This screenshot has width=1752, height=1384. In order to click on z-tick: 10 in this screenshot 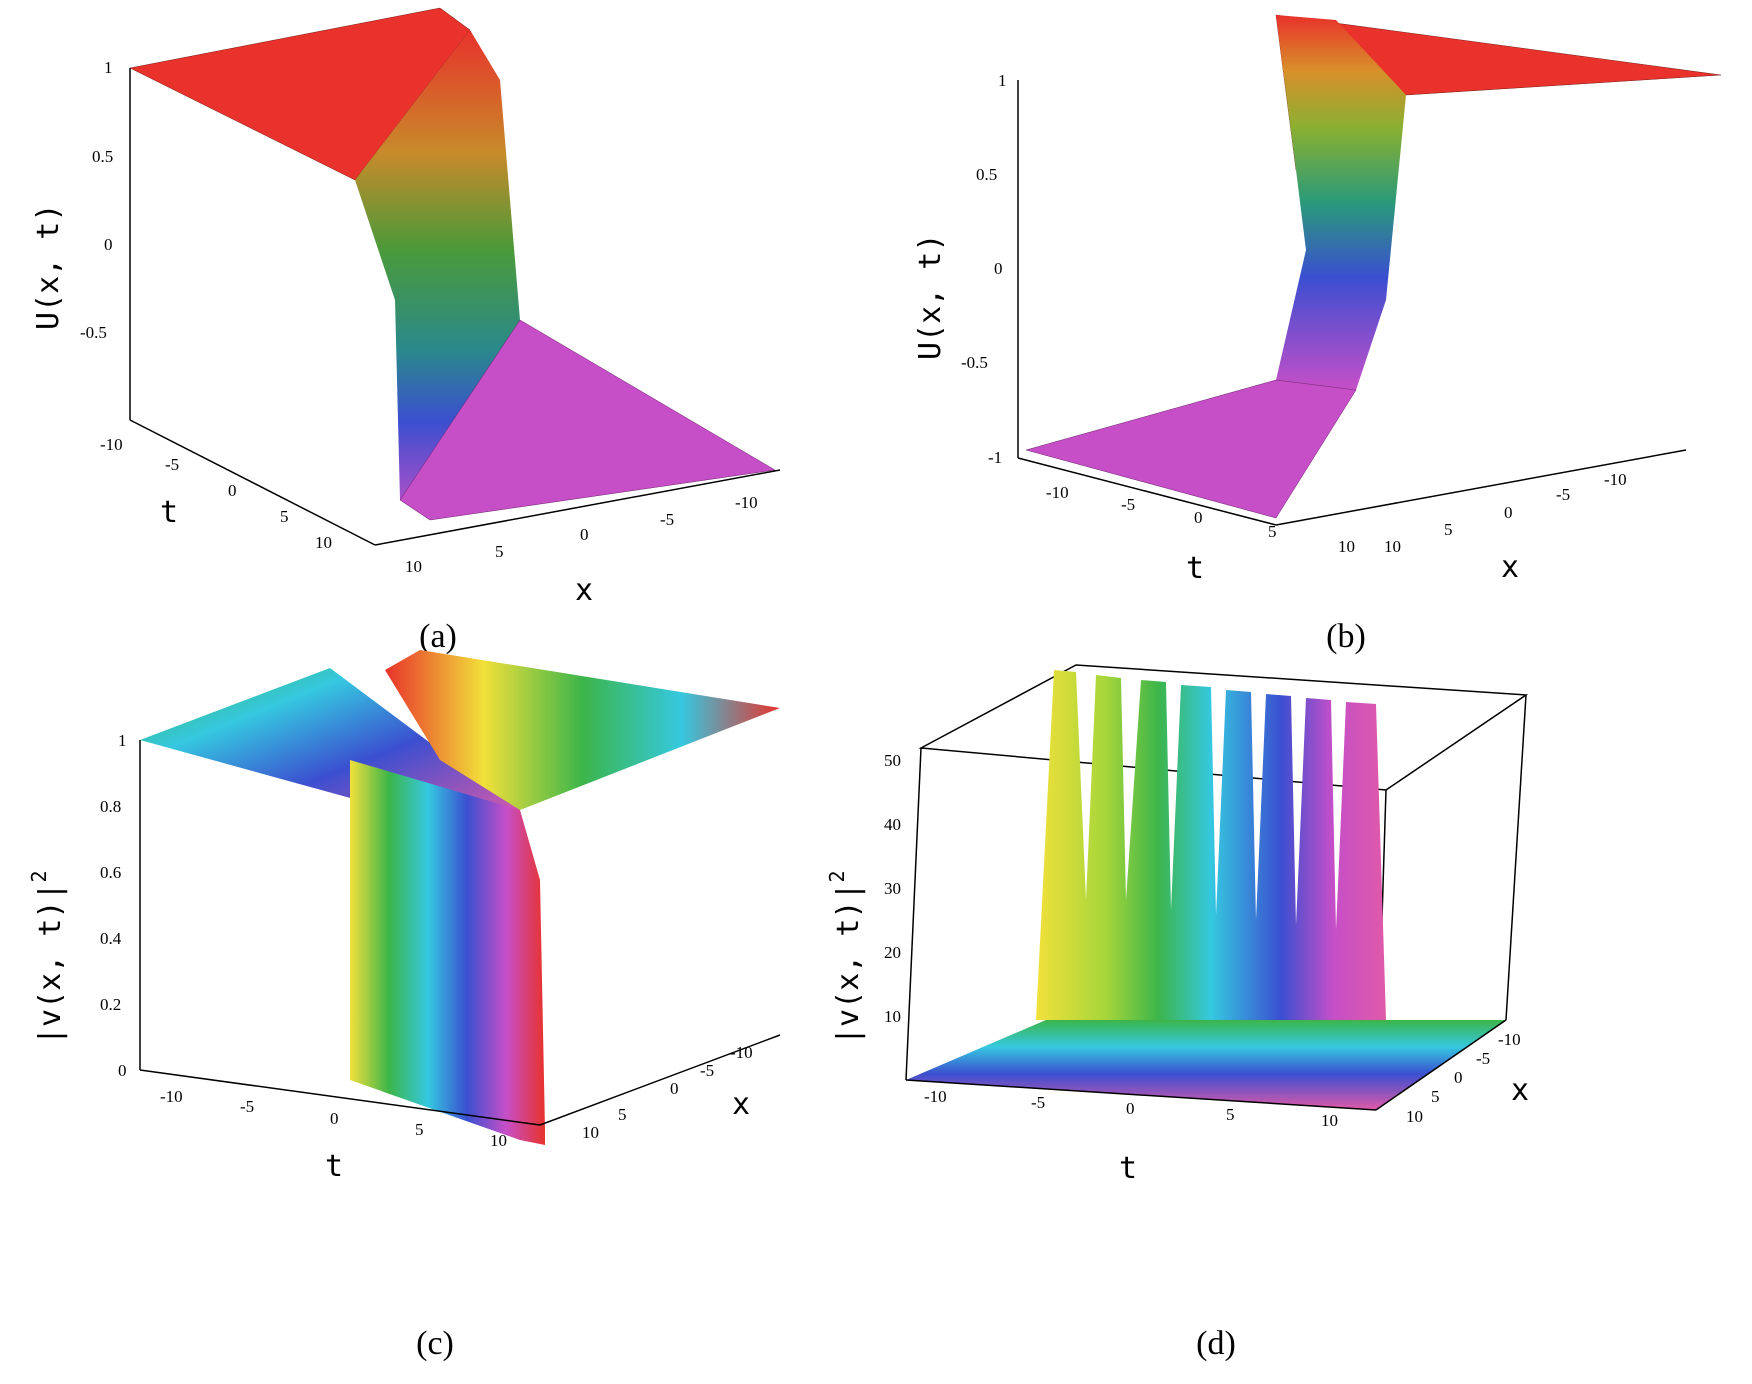, I will do `click(892, 1016)`.